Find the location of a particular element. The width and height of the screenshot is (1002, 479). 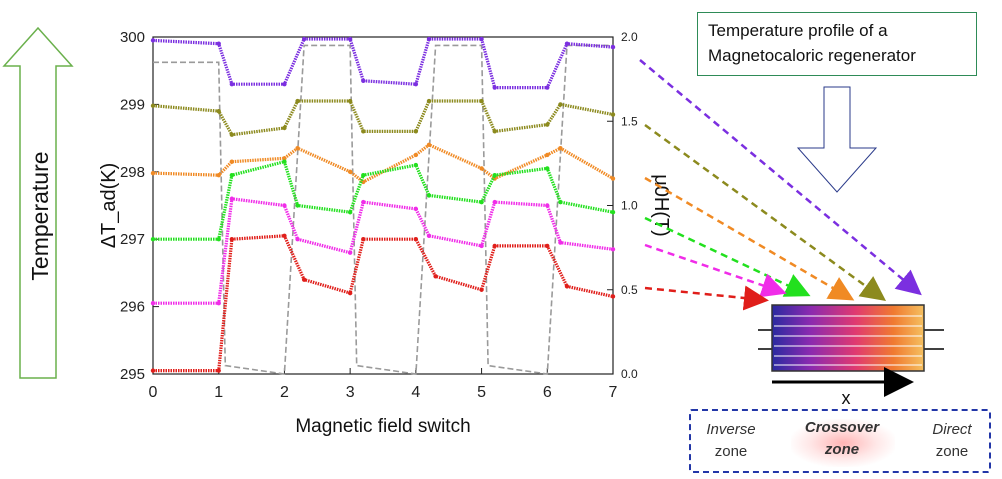

pointer-arrow-orange is located at coordinates (749, 238).